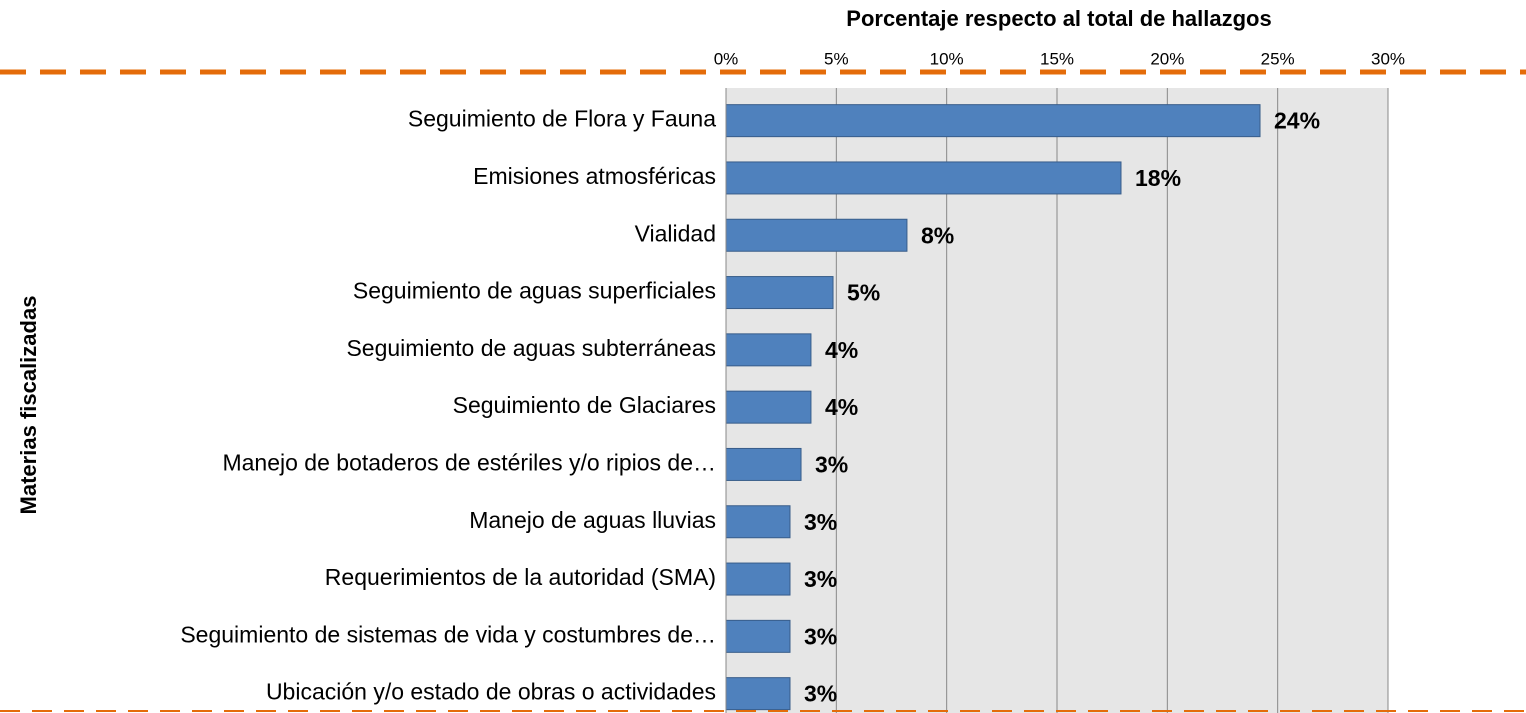 The image size is (1526, 713). I want to click on x-tick-label: 15%, so click(1057, 58).